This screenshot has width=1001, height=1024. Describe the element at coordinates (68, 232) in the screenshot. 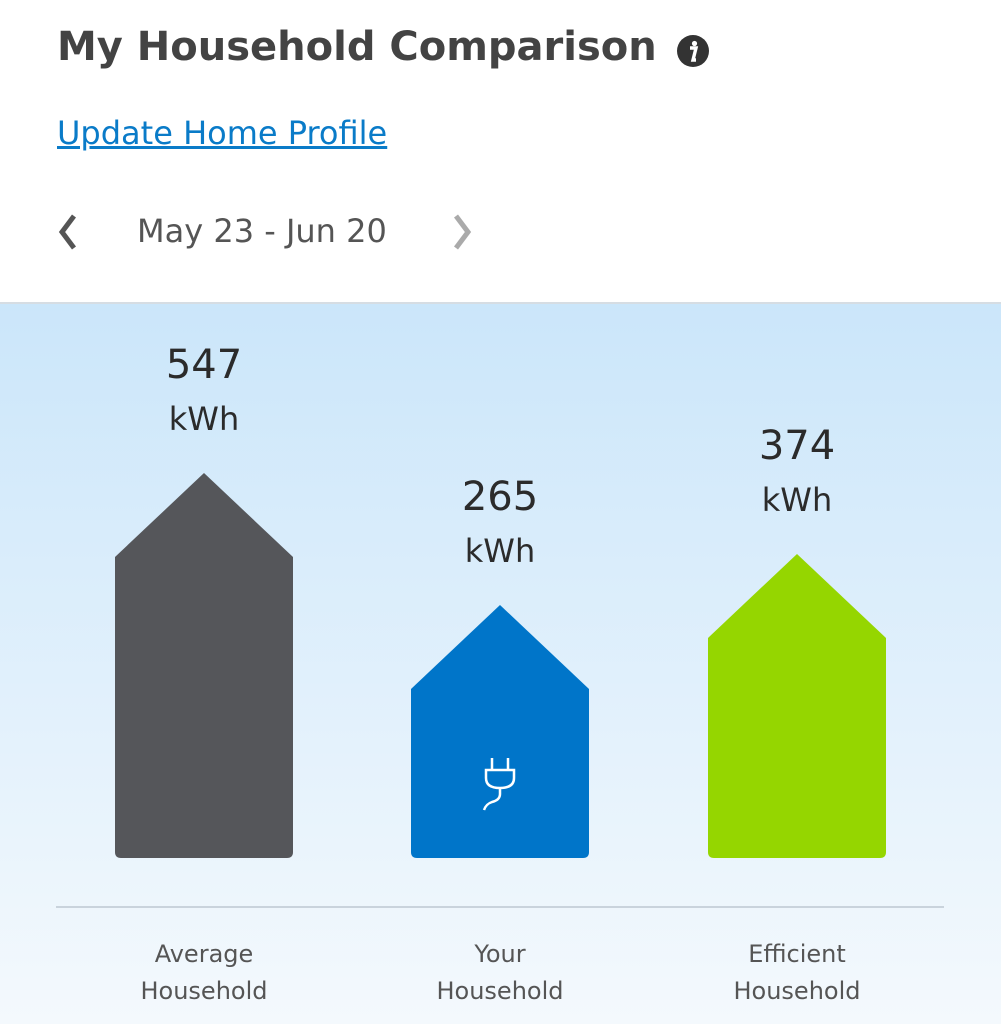

I see `prev-arrow` at that location.